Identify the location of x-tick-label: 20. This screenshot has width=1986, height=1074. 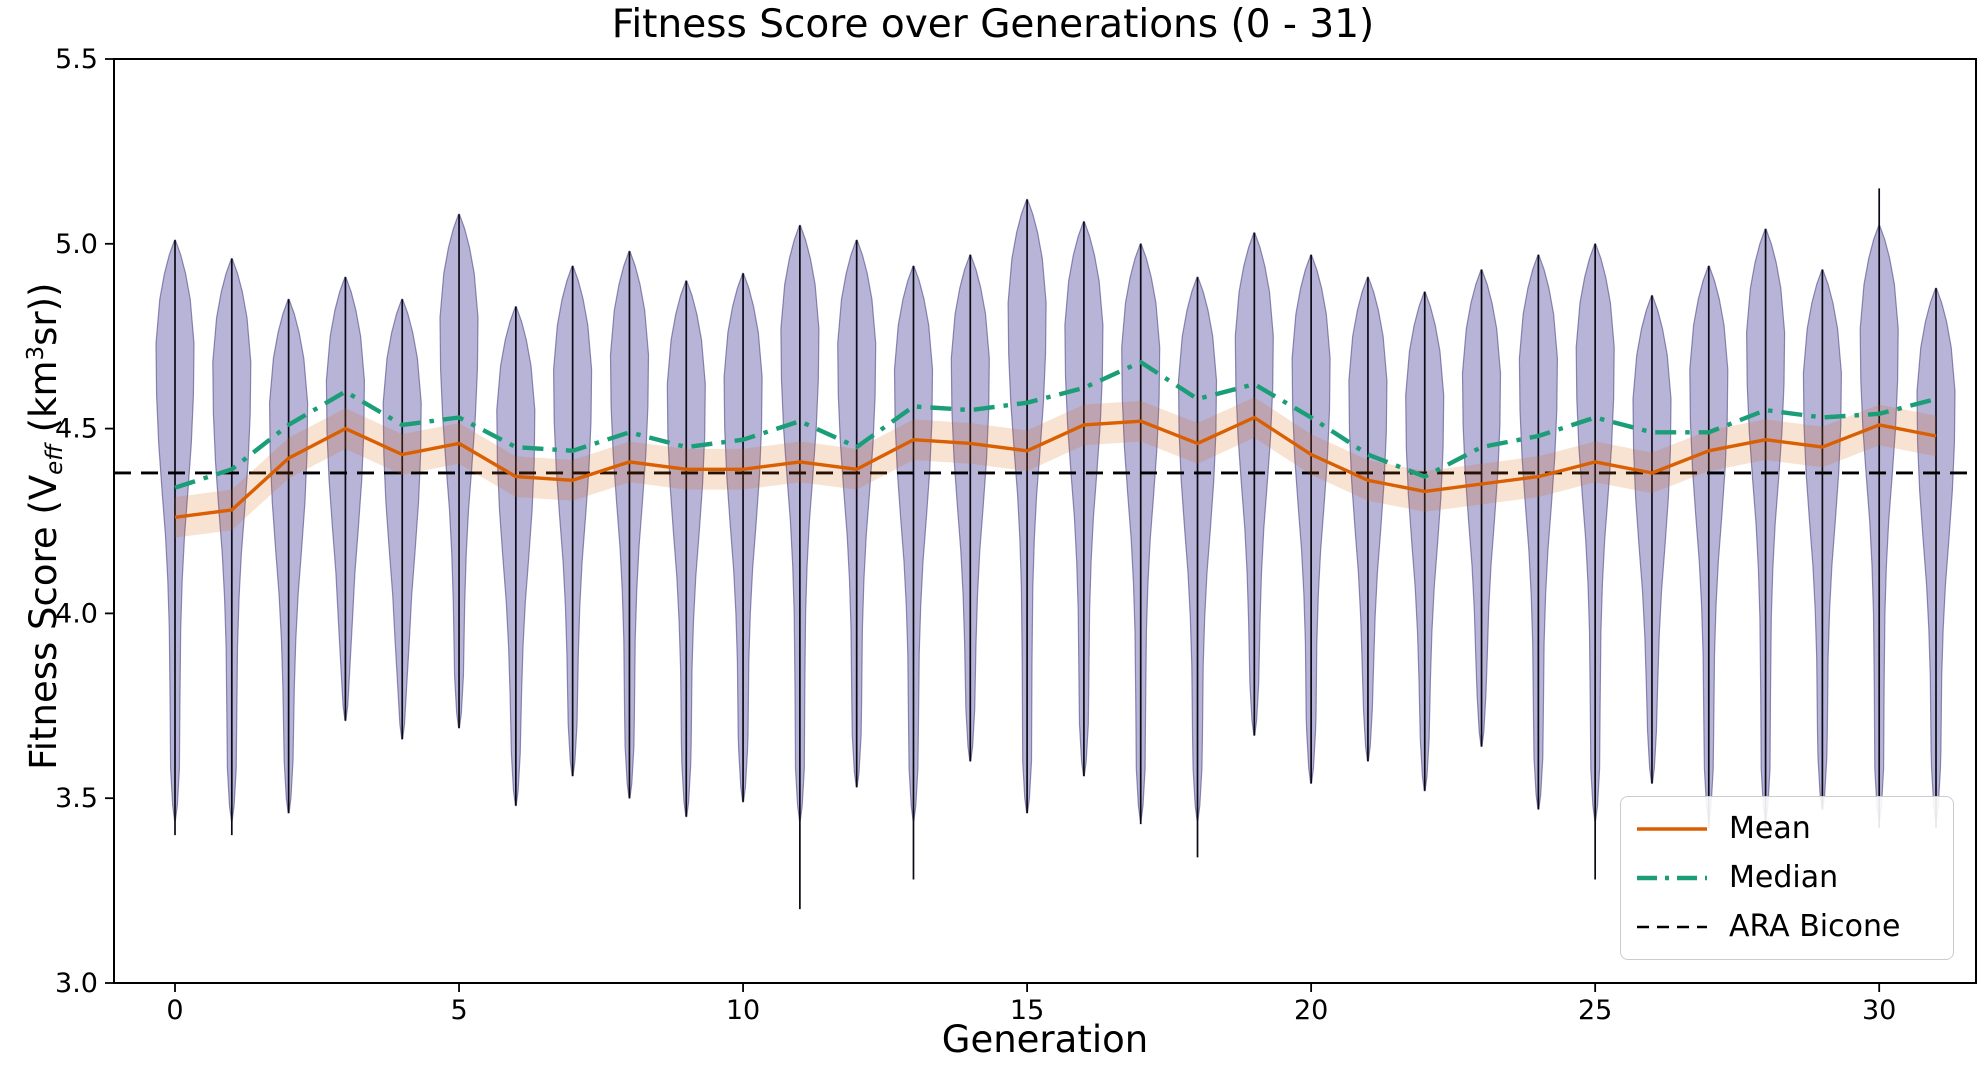
(1311, 1010).